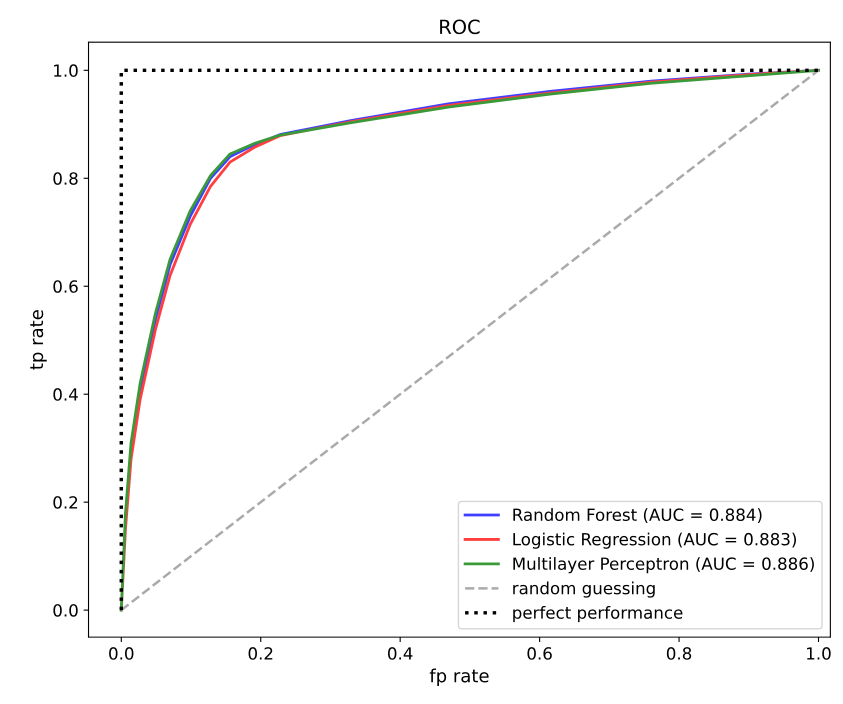 The height and width of the screenshot is (704, 843). Describe the element at coordinates (637, 515) in the screenshot. I see `legend-label: Random Forest (AUC = 0.884)` at that location.